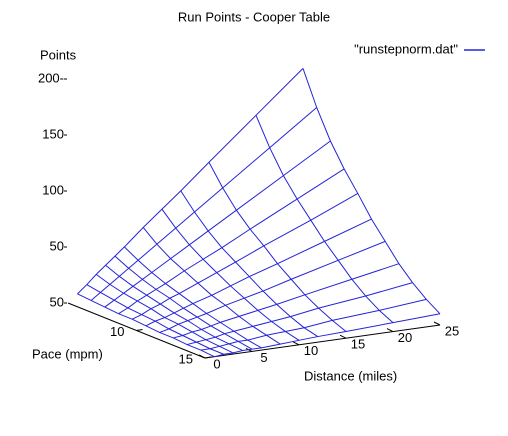 Image resolution: width=508 pixels, height=436 pixels. Describe the element at coordinates (67, 353) in the screenshot. I see `y-axis-label: Pace (mpm)` at that location.